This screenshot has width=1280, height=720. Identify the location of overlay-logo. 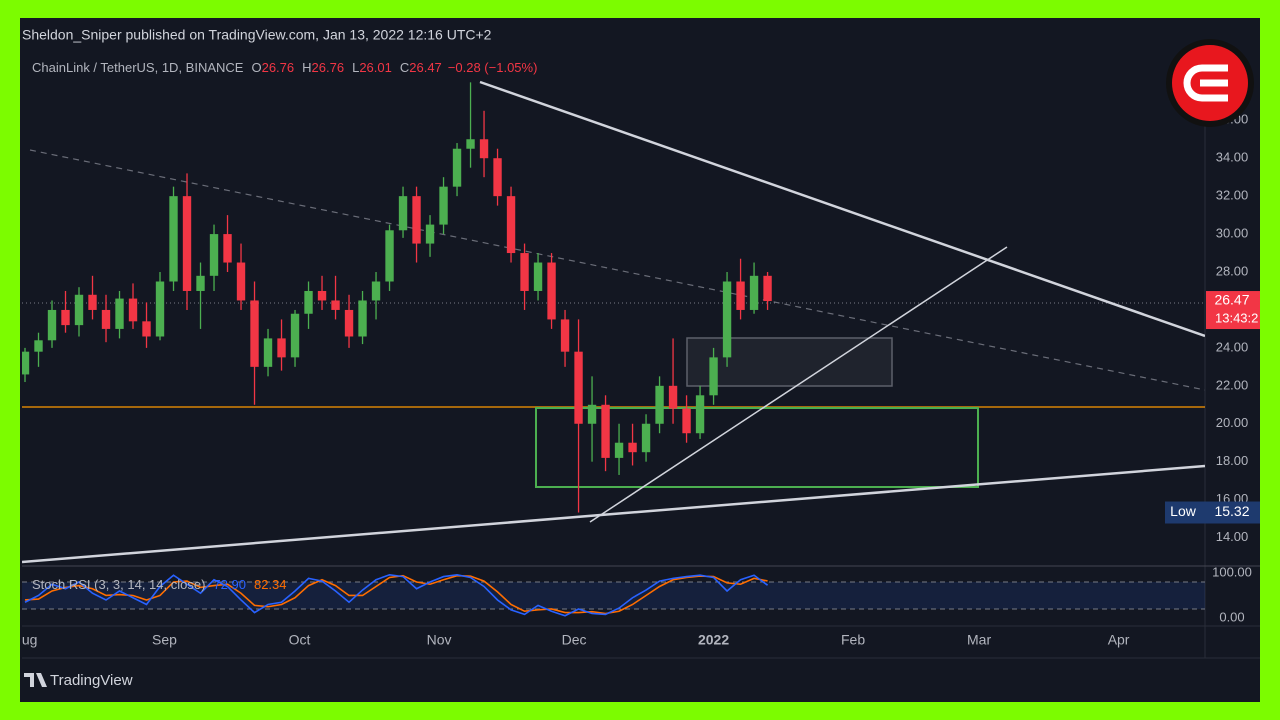
(1210, 83).